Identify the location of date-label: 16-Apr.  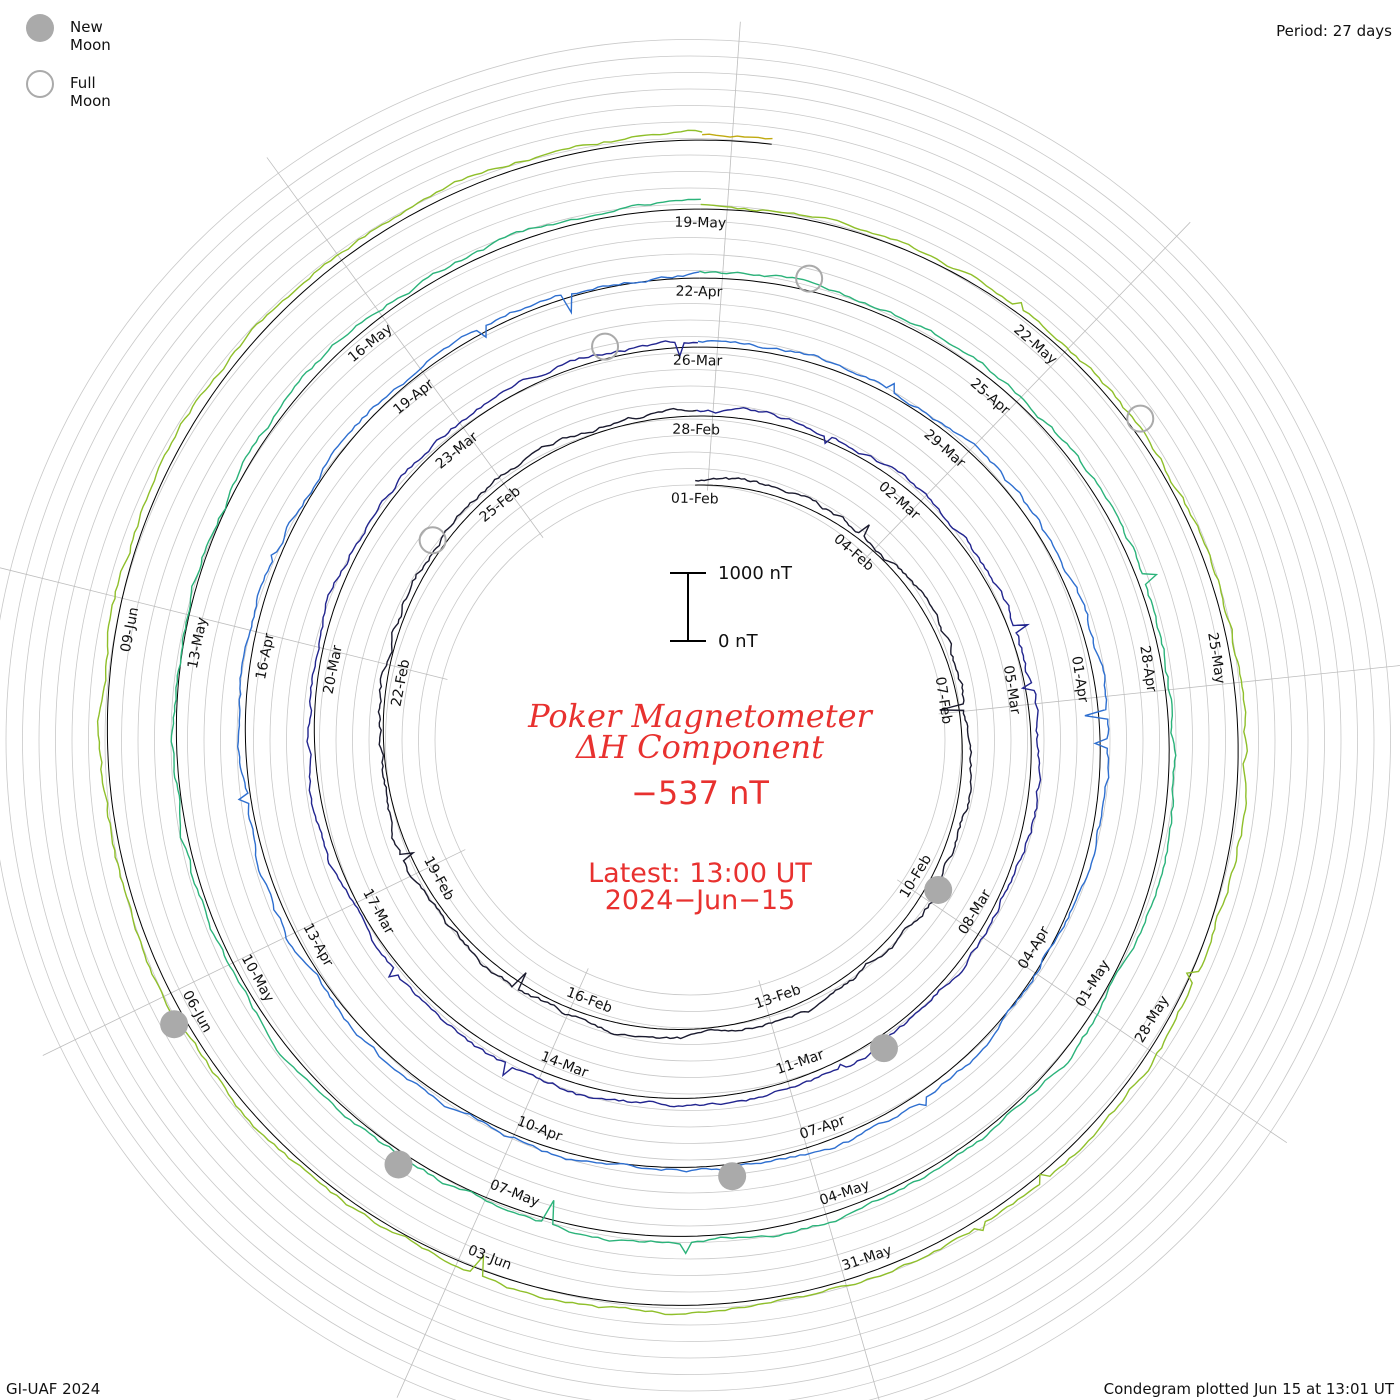
(265, 656).